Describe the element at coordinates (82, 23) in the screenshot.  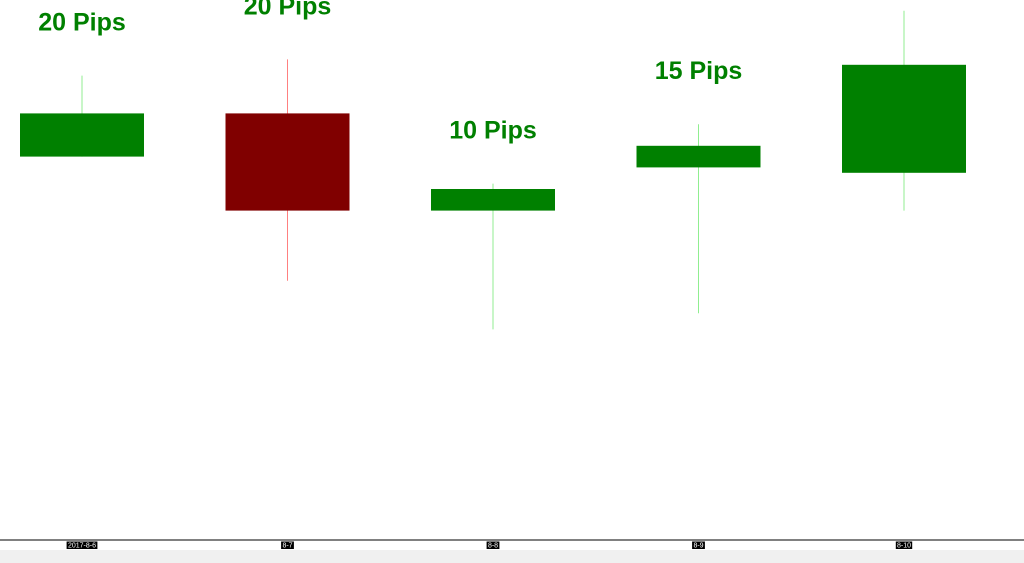
I see `pips-label-1: 20 Pips` at that location.